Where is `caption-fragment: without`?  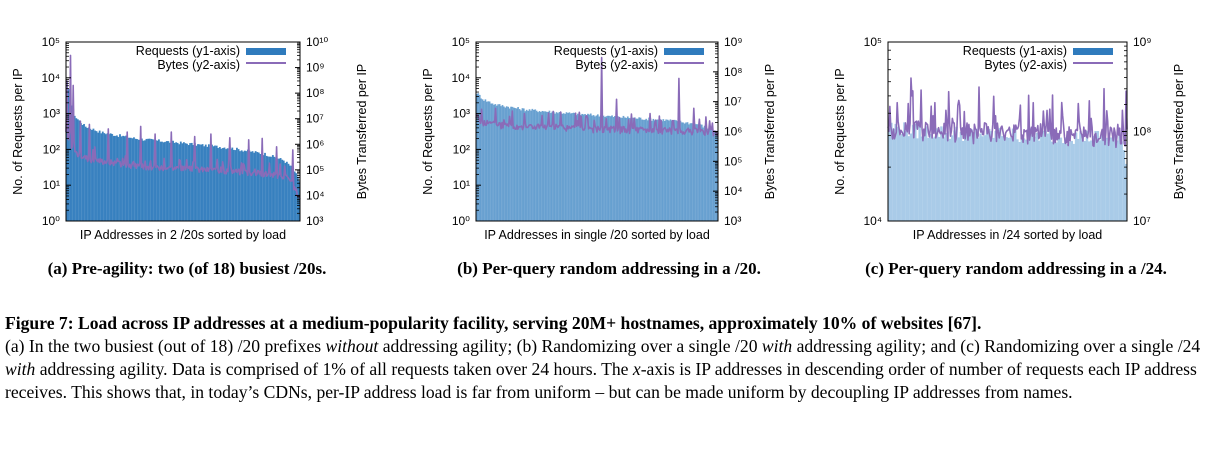
caption-fragment: without is located at coordinates (352, 346).